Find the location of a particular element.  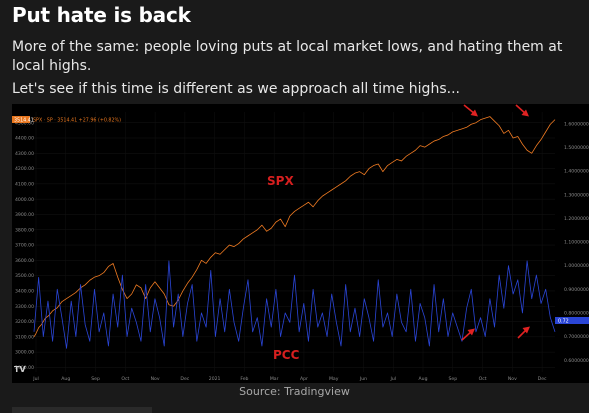

right-value-badge-text: 0.72 is located at coordinates (563, 321).